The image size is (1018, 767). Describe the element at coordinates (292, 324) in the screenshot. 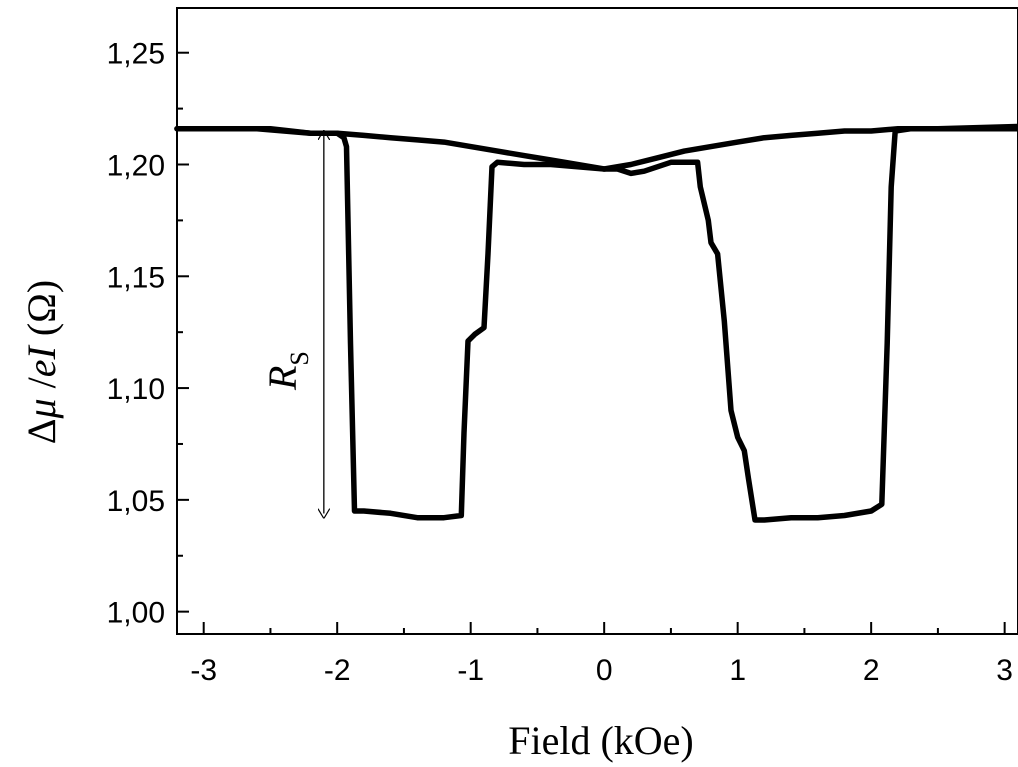

I see `rs-annotation: RS` at that location.